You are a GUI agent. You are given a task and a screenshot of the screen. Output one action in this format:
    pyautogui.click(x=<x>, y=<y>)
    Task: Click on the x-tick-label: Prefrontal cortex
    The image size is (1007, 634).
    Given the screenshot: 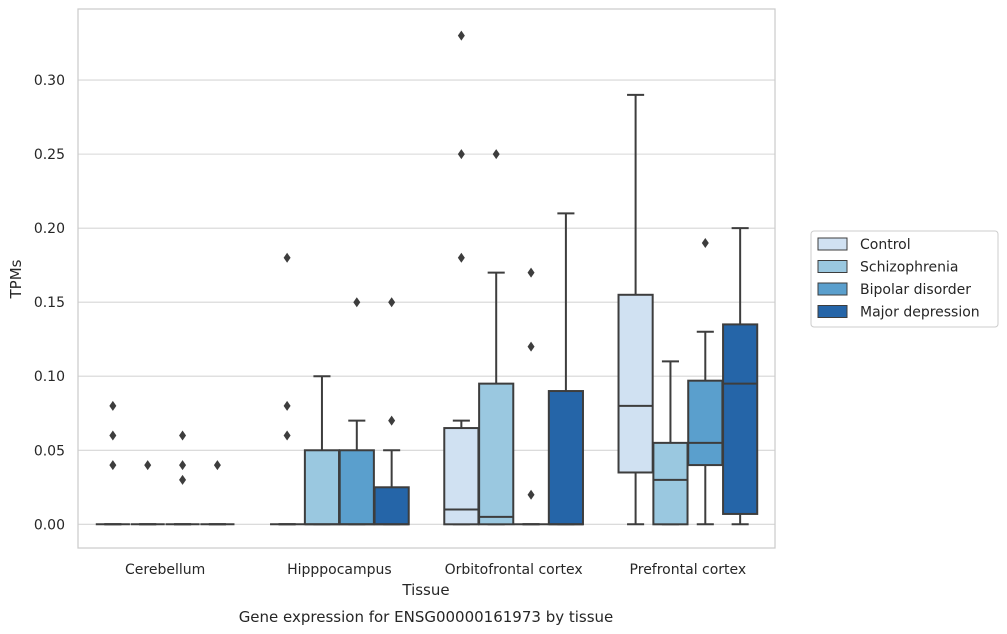 What is the action you would take?
    pyautogui.click(x=688, y=570)
    